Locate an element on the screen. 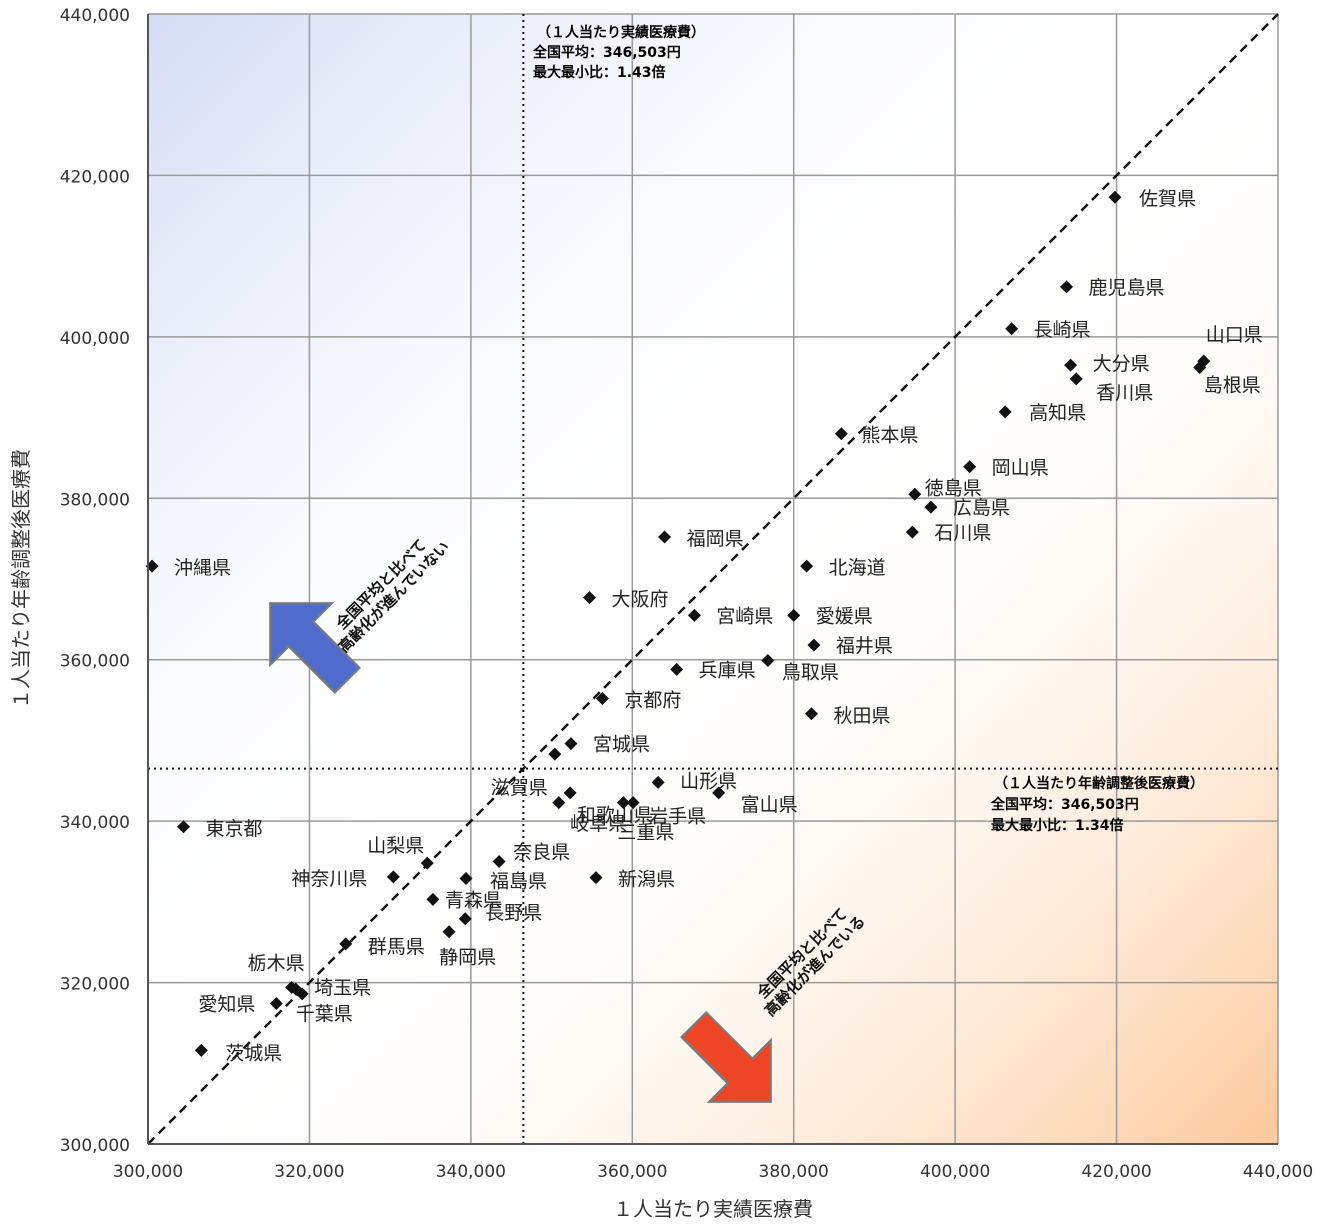 This screenshot has height=1227, width=1333. x-tick-label: 440,000 is located at coordinates (1278, 1172).